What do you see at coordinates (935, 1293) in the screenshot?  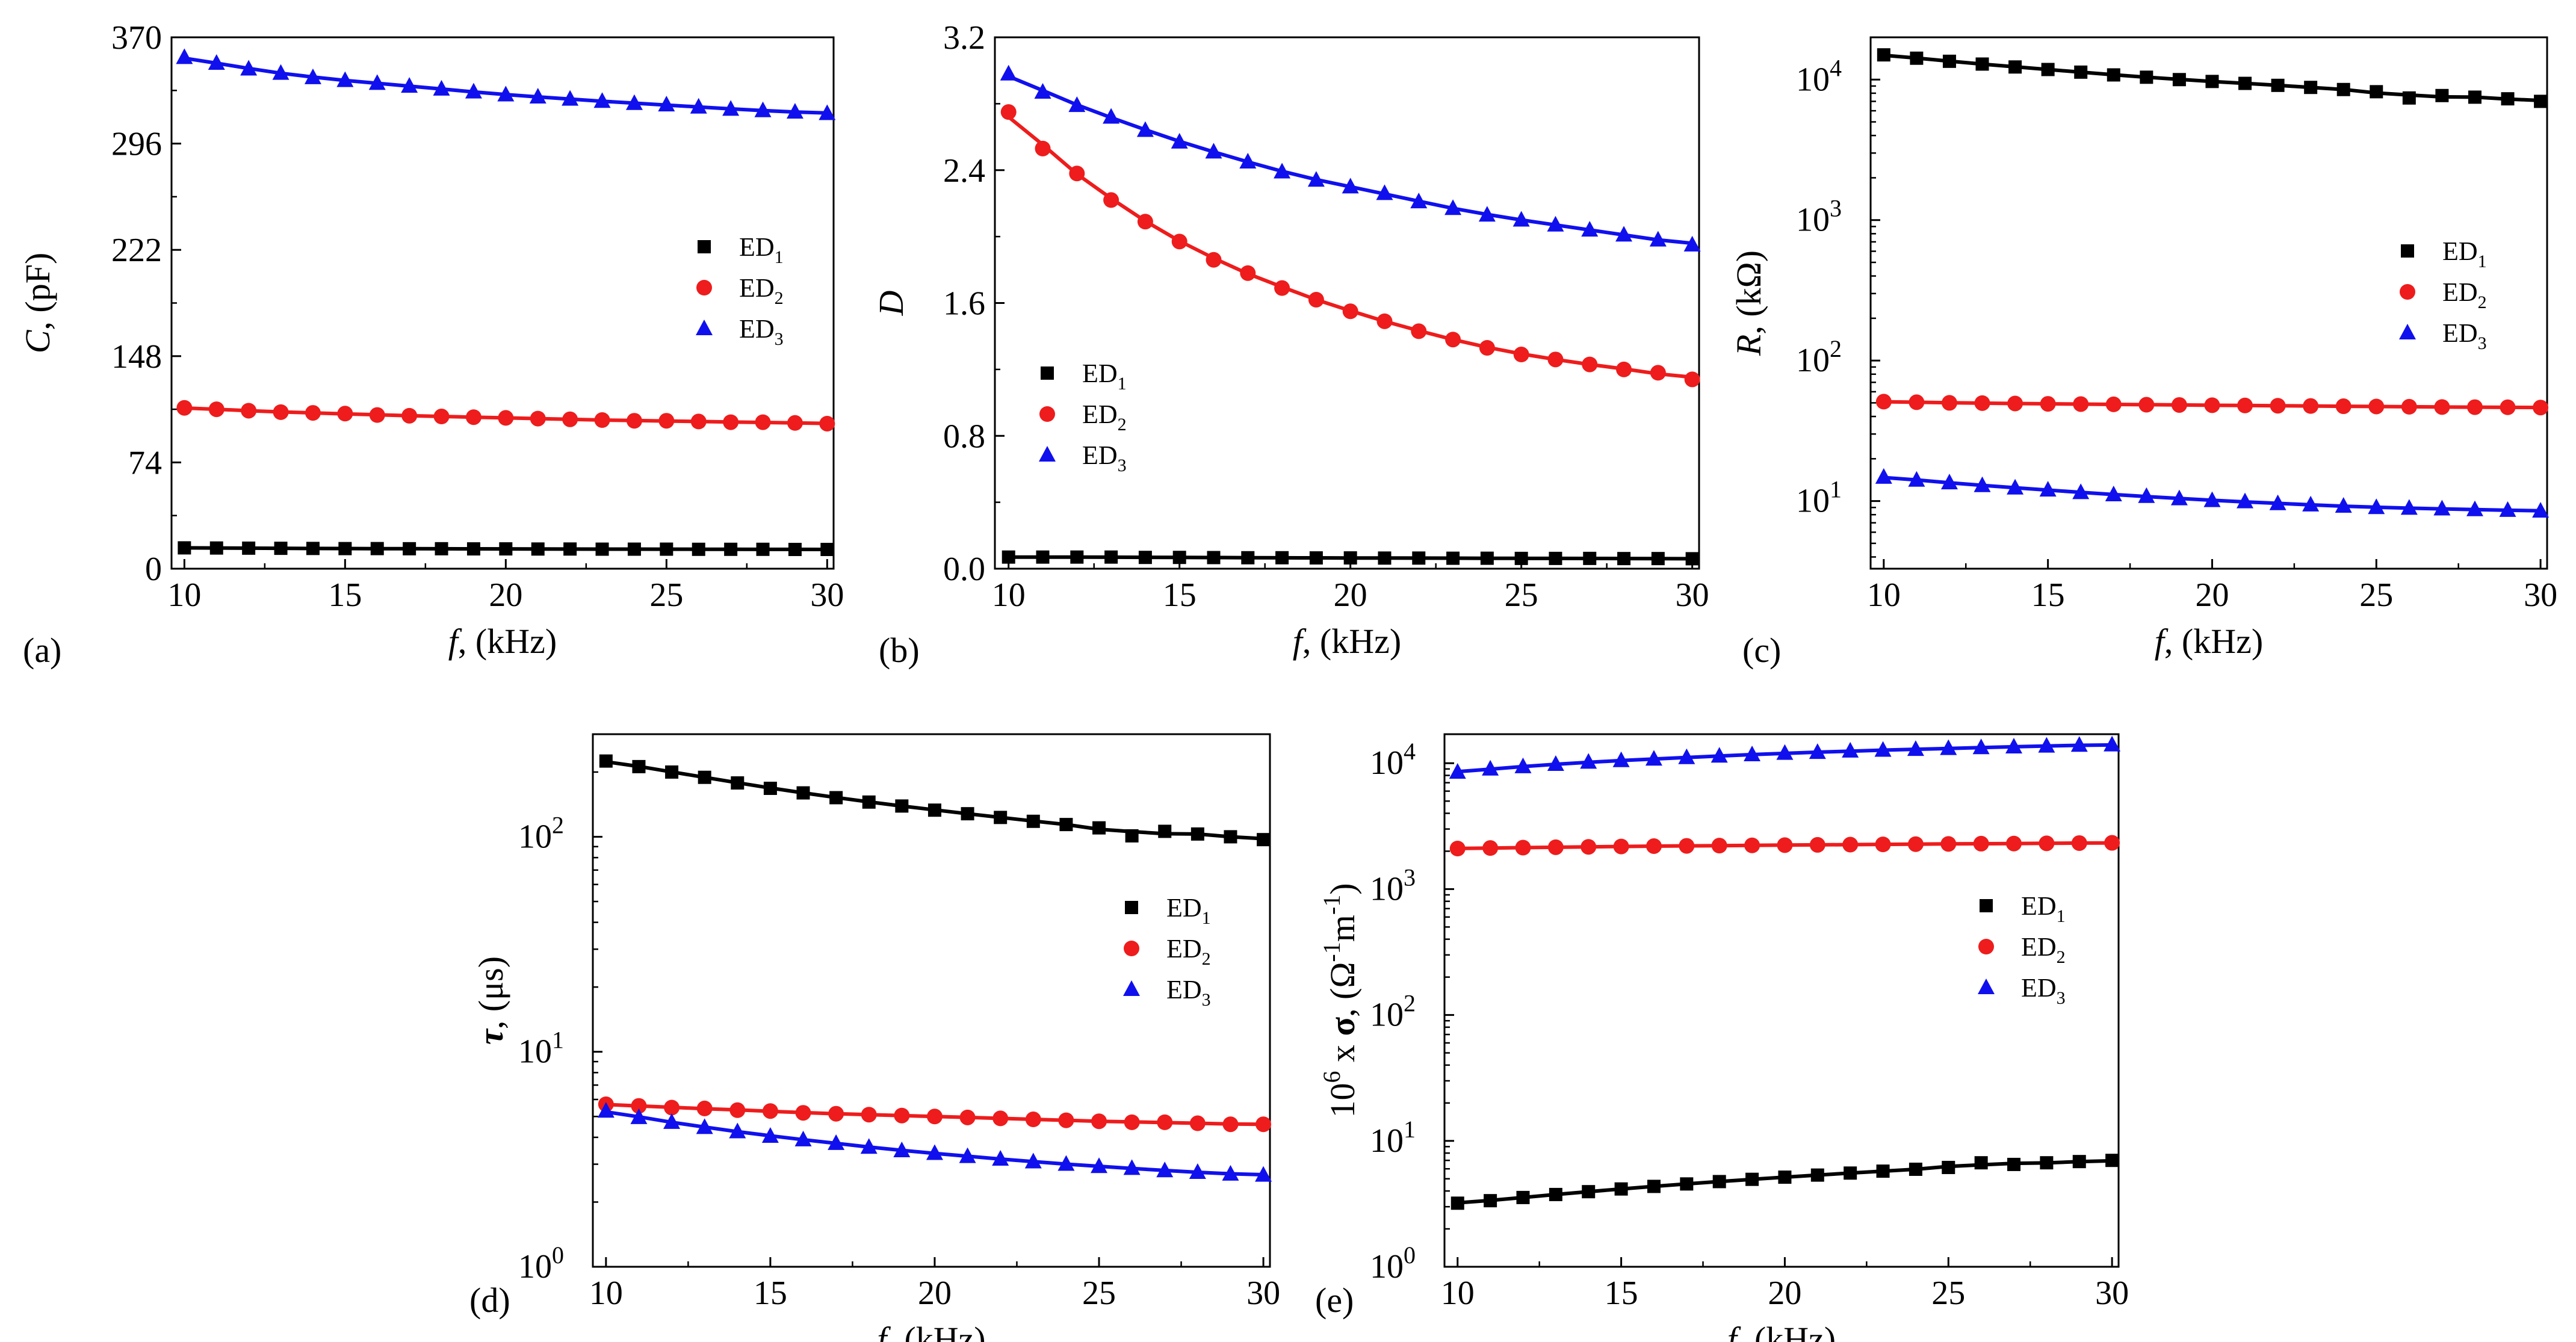 I see `x-tick-label: 20` at bounding box center [935, 1293].